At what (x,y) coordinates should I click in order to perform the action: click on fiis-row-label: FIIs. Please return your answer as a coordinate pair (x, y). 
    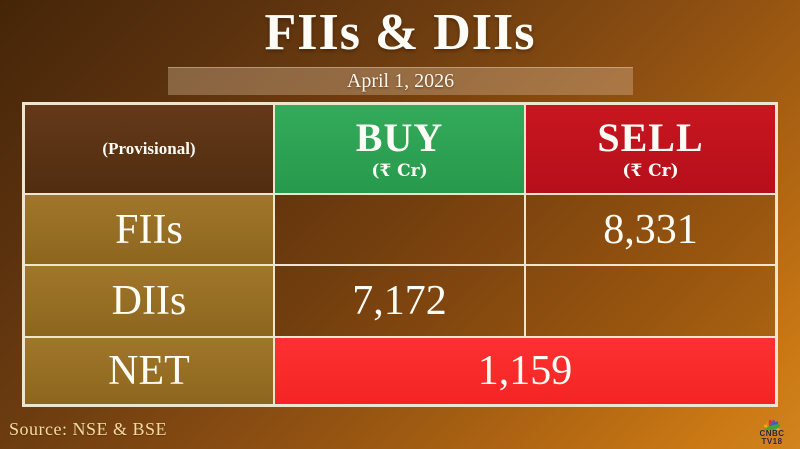
    Looking at the image, I should click on (149, 229).